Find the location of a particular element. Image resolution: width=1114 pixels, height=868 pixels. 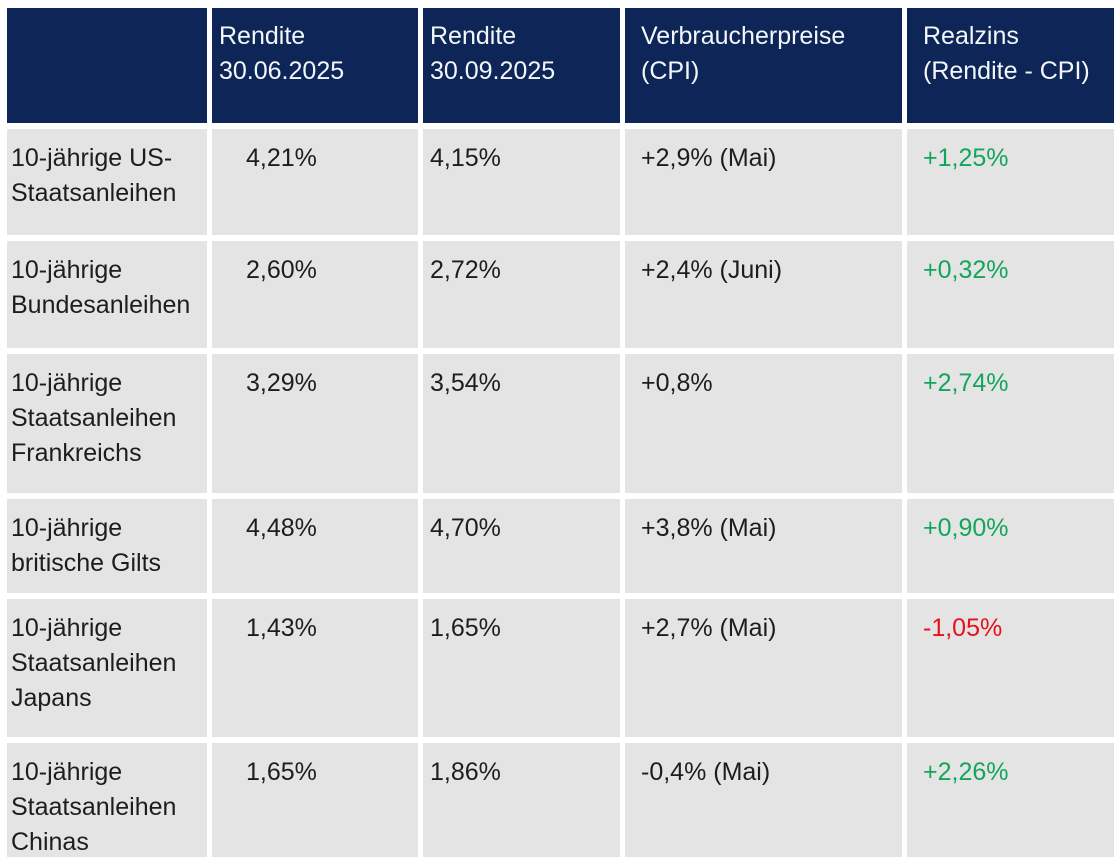

rendite-30-06-cell: 4,48% is located at coordinates (315, 546).